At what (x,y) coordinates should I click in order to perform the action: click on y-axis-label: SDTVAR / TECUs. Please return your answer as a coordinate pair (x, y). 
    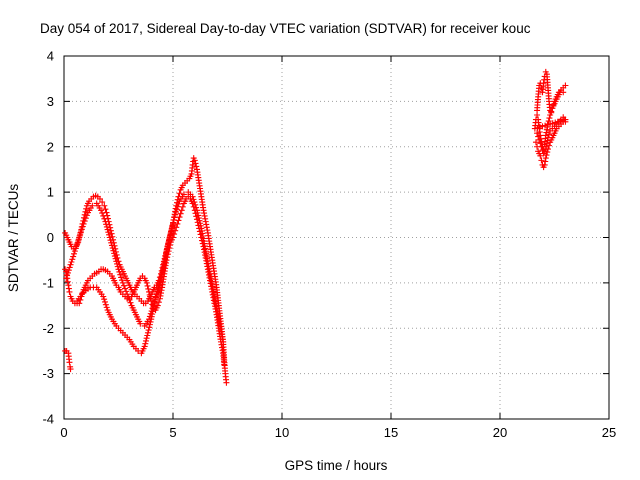
    Looking at the image, I should click on (13, 238).